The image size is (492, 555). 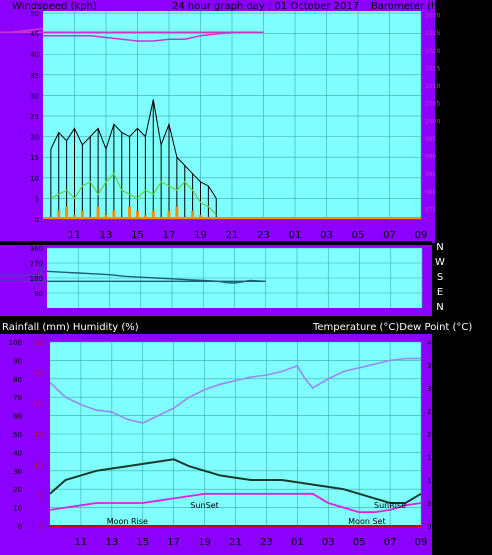 What do you see at coordinates (34, 117) in the screenshot?
I see `wind-y-tick: 25` at bounding box center [34, 117].